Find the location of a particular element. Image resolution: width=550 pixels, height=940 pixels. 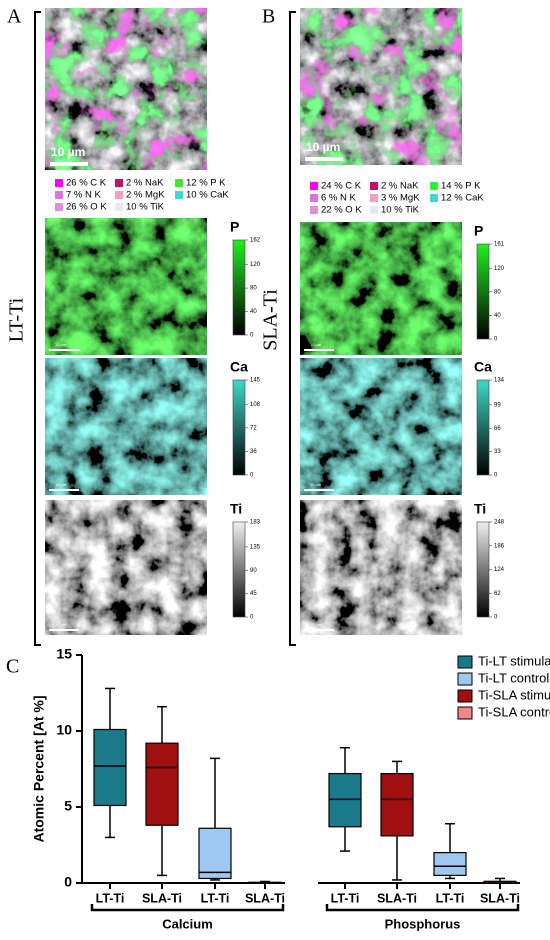

y-axis-label: Atomic Percent [At %] is located at coordinates (39, 768).